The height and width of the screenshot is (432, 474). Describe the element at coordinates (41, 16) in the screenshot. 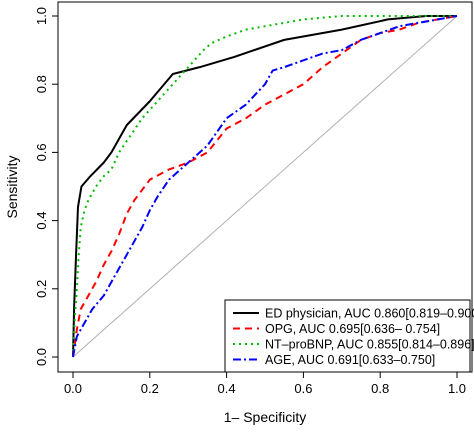

I see `y-tick-label: 1.0` at that location.